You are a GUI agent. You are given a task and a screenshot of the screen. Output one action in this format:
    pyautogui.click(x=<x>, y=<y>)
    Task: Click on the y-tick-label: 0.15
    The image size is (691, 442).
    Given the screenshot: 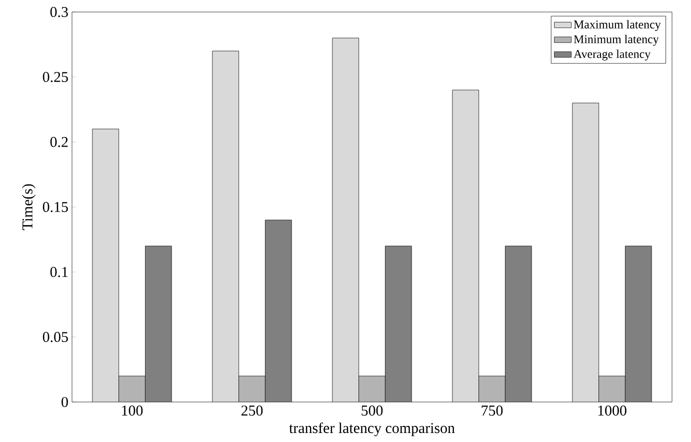 What is the action you would take?
    pyautogui.click(x=55, y=207)
    